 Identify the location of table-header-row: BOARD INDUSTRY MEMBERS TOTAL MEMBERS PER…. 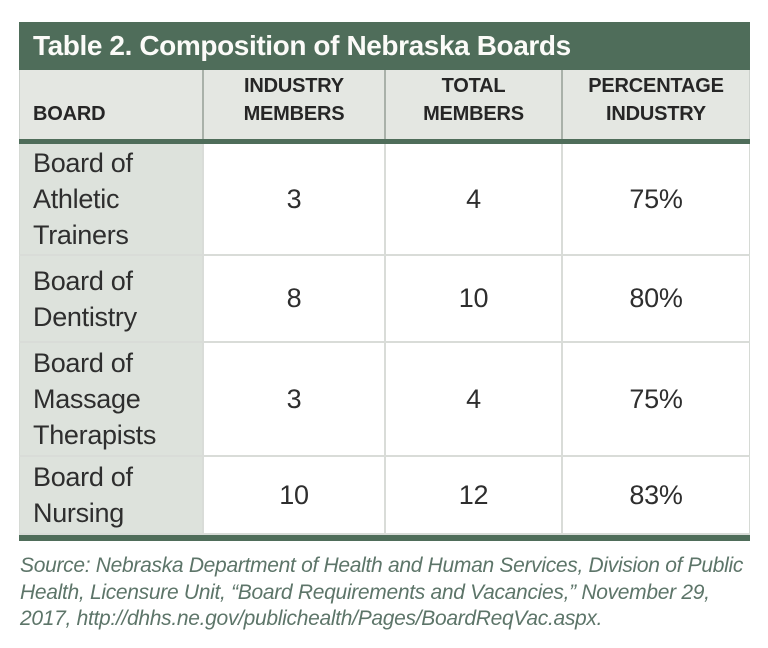
(384, 104).